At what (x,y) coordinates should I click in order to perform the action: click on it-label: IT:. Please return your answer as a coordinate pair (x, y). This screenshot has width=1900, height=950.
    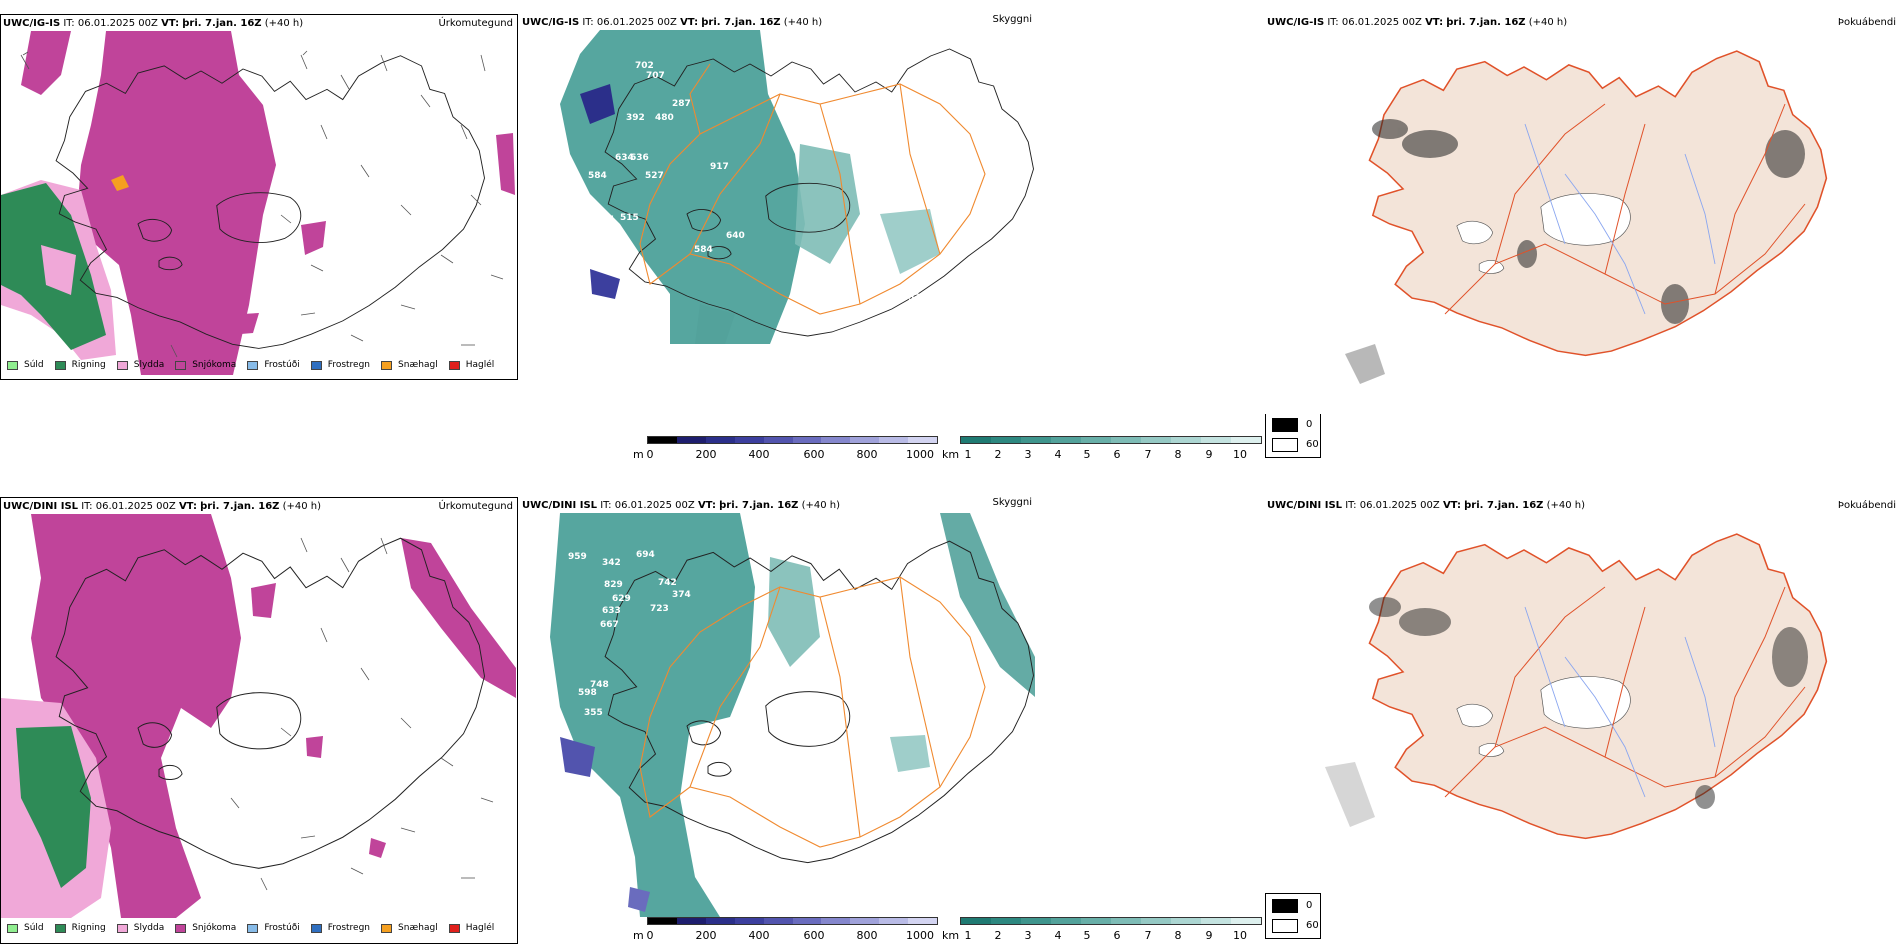
    Looking at the image, I should click on (588, 22).